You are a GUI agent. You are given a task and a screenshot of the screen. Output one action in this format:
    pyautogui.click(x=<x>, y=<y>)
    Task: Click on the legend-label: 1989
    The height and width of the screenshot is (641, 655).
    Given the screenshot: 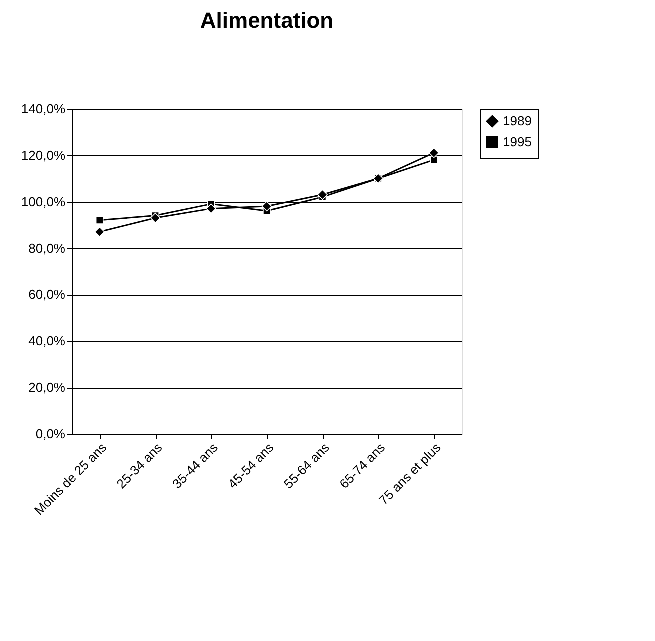 What is the action you would take?
    pyautogui.click(x=517, y=121)
    